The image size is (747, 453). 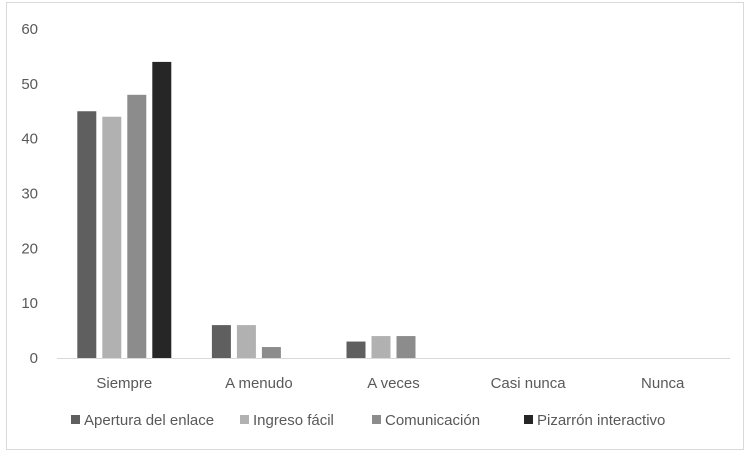 I want to click on y-tick-label: 40, so click(x=29, y=139).